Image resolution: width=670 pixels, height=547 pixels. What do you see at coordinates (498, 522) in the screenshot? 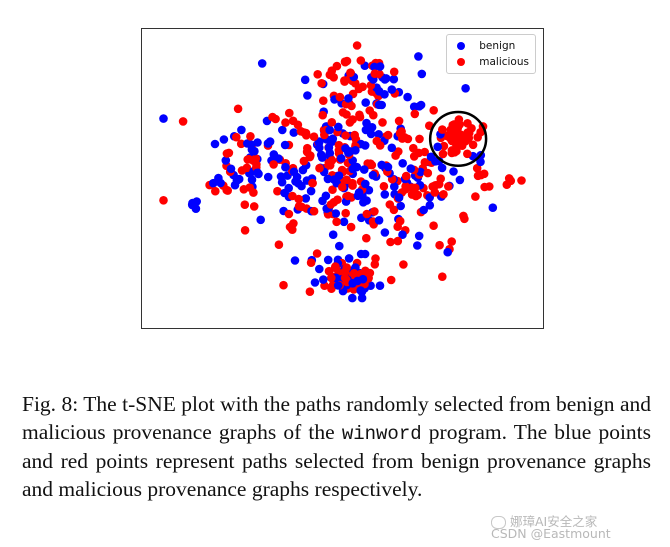
I see `wechat-icon` at bounding box center [498, 522].